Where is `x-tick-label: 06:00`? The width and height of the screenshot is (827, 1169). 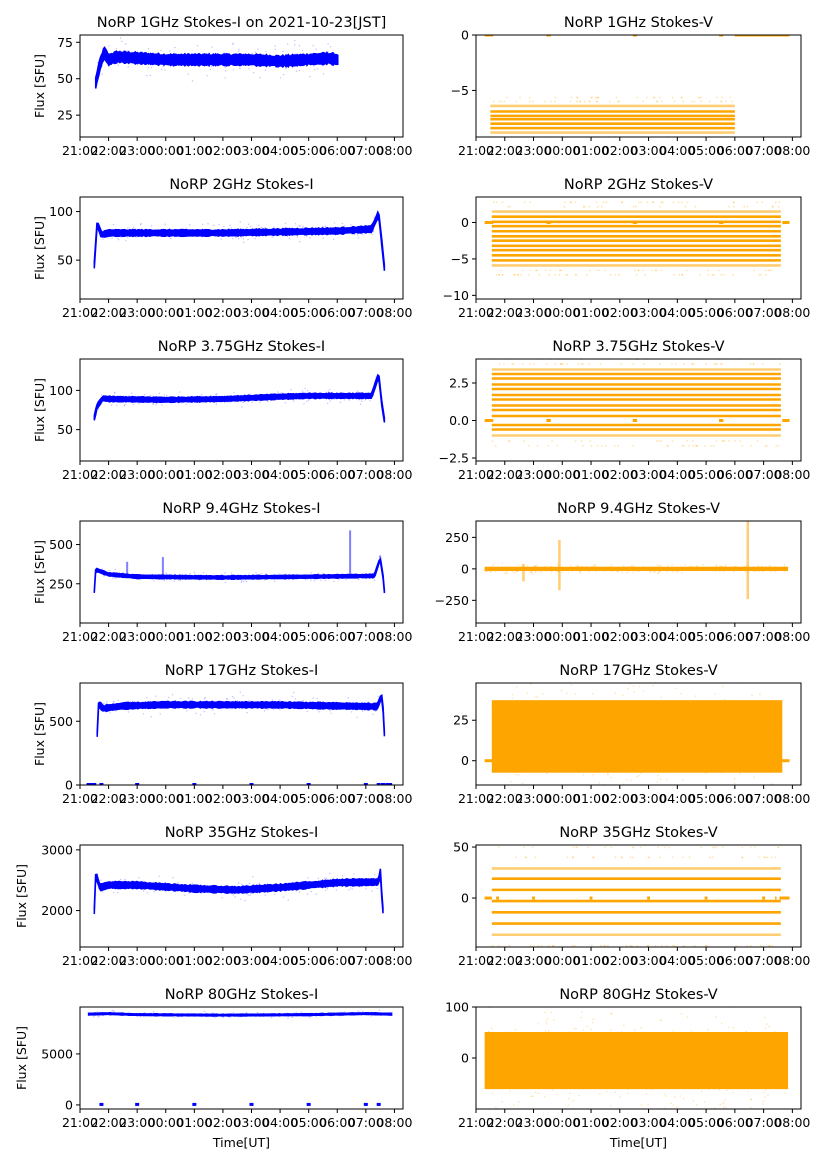 x-tick-label: 06:00 is located at coordinates (337, 474).